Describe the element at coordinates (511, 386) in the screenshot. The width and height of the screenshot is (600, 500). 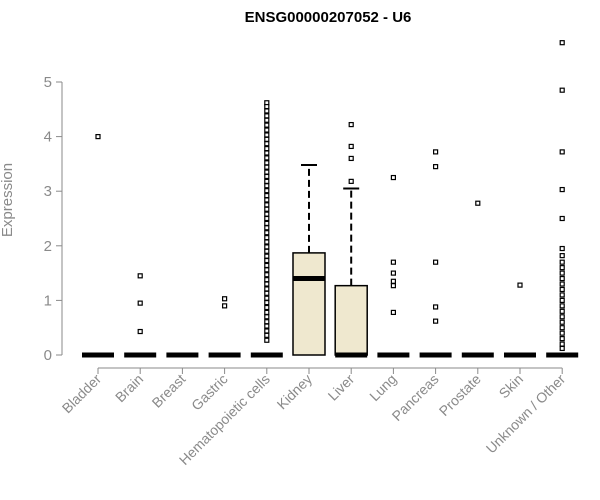
I see `x-tick-label: Skin` at that location.